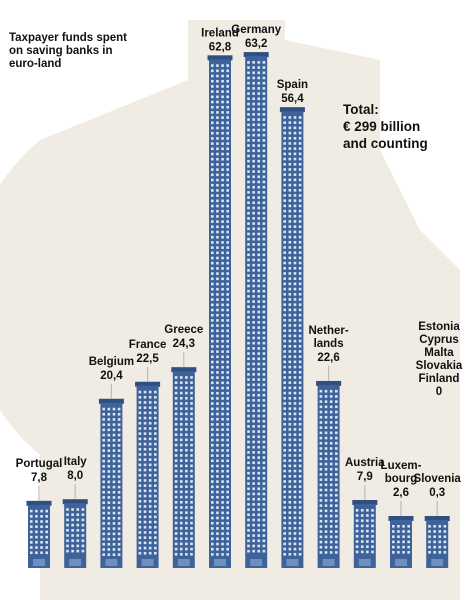 The image size is (470, 600). Describe the element at coordinates (401, 466) in the screenshot. I see `category-label-luxembourg-1: Luxem-` at that location.